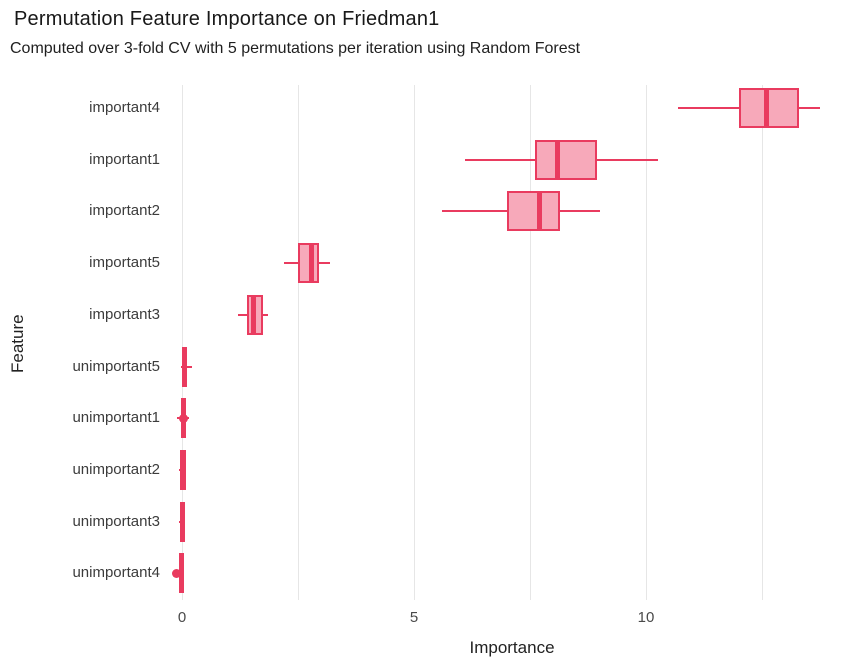 The width and height of the screenshot is (864, 672). Describe the element at coordinates (646, 617) in the screenshot. I see `x-tick-label: 10` at that location.